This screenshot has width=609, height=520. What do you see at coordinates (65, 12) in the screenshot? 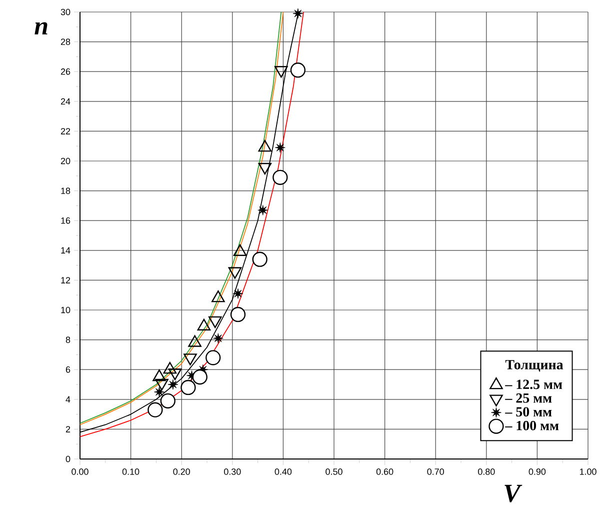
I see `y-tick-label: 30` at bounding box center [65, 12].